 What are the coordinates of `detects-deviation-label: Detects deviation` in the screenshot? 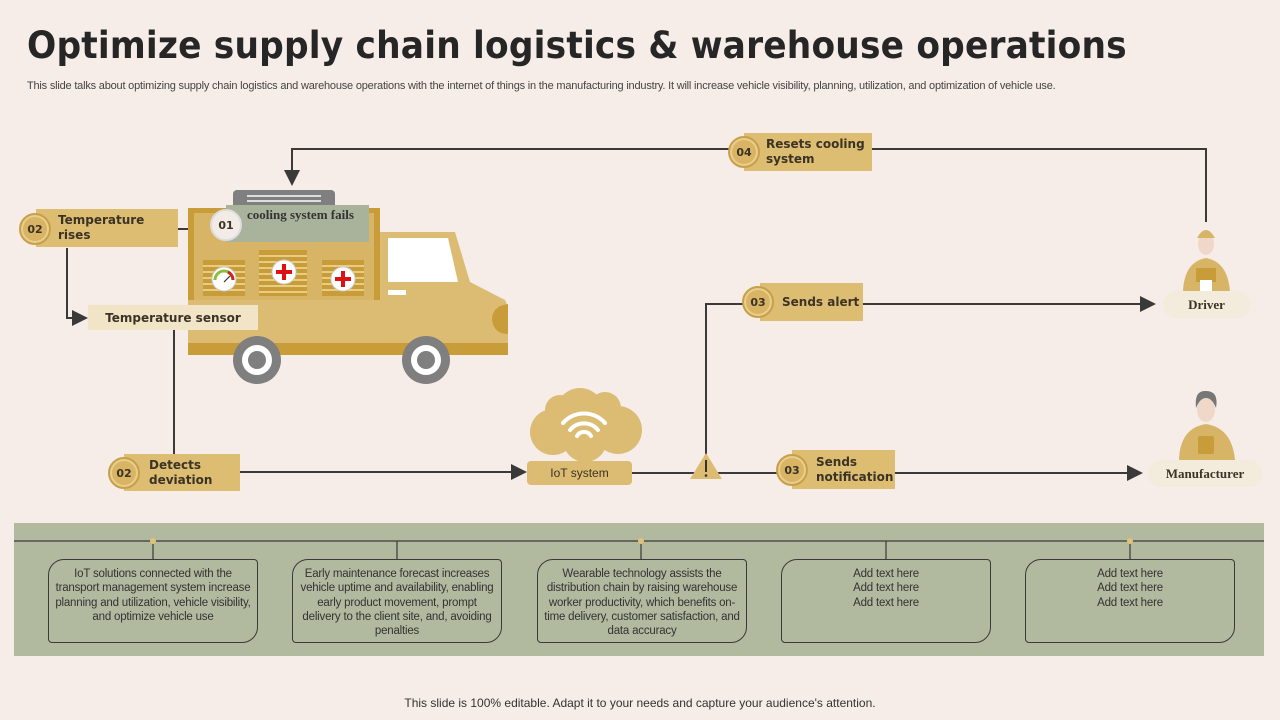 It's located at (181, 472).